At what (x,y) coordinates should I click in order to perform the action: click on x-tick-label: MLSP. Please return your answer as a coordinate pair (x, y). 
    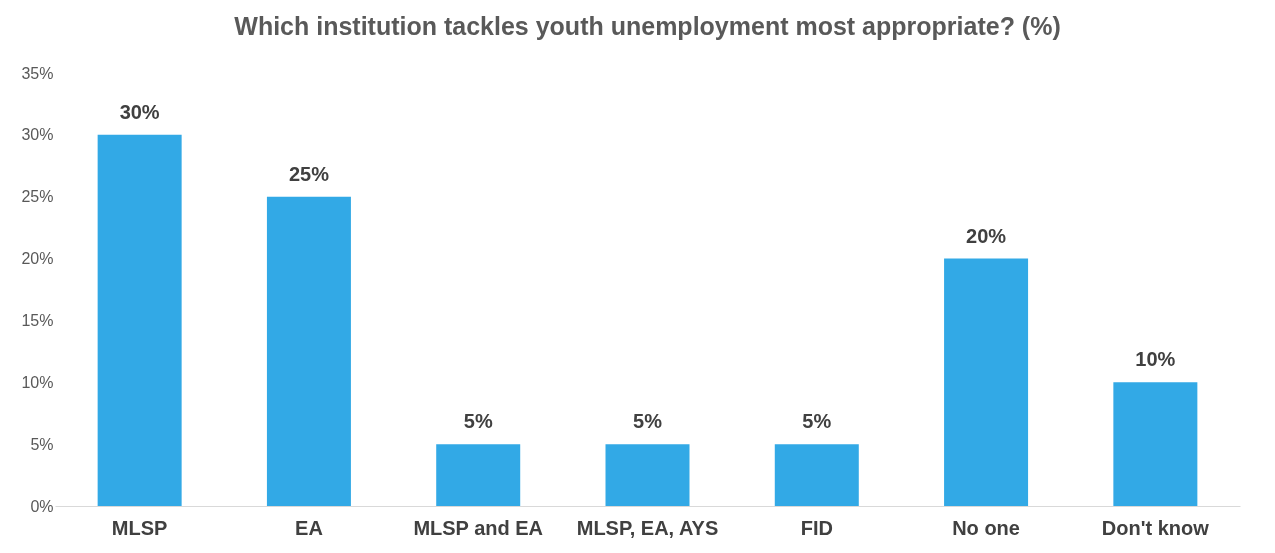
    Looking at the image, I should click on (139, 527).